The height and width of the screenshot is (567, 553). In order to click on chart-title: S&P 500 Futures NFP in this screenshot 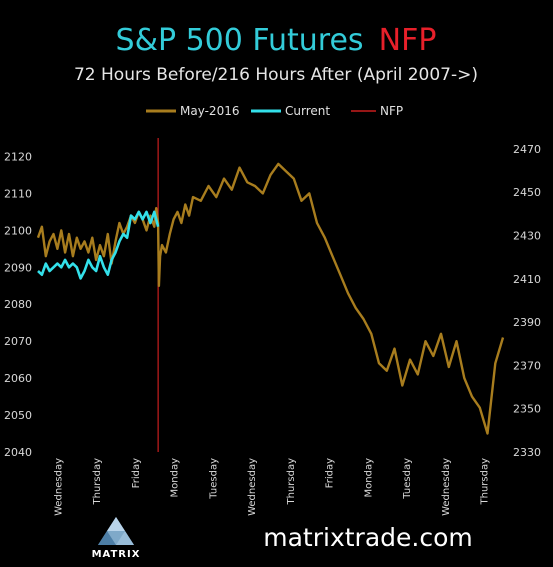, I will do `click(276, 40)`.